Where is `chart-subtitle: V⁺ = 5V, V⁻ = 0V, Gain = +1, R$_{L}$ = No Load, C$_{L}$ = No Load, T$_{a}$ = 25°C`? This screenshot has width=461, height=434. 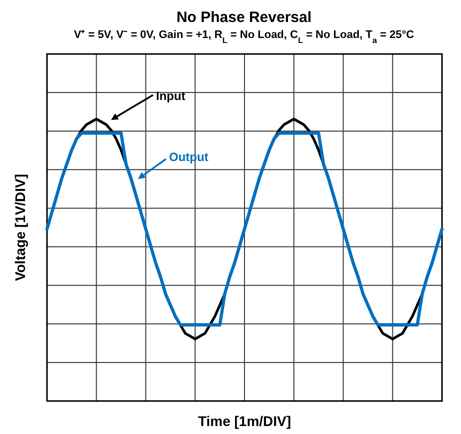 chart-subtitle: V⁺ = 5V, V⁻ = 0V, Gain = +1, R$_{L}$ = No Load, C$_{L}$ = No Load, T$_{a}$ = 25°C is located at coordinates (244, 36).